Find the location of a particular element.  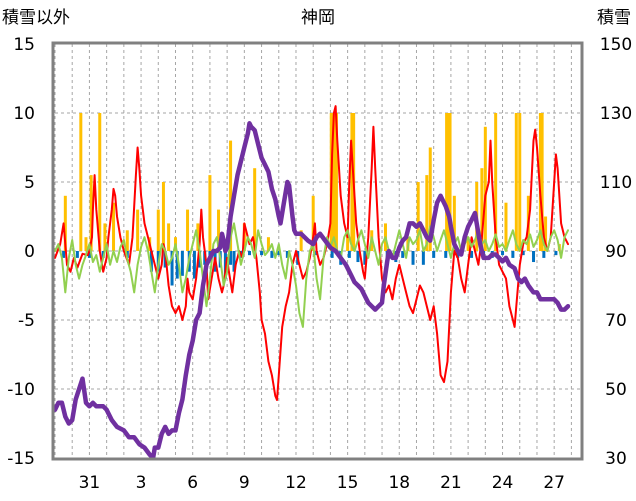

left-axis-title: 積雪以外 is located at coordinates (36, 18).